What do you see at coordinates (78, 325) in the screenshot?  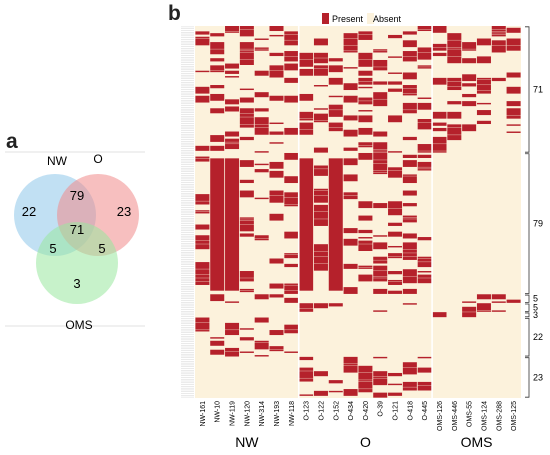 I see `venn-label-oms: OMS` at bounding box center [78, 325].